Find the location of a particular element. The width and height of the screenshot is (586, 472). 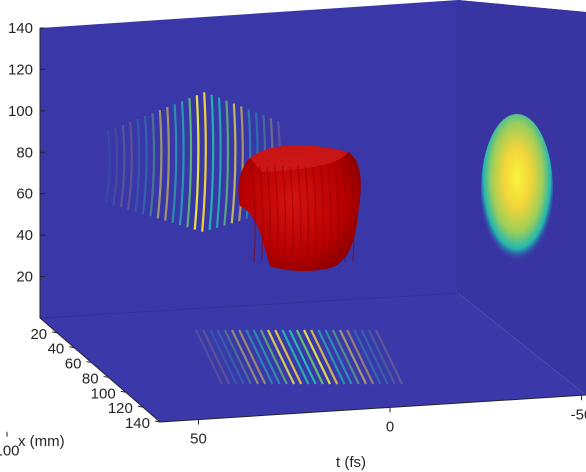

z-axis: 20 40 60 80 100 120 140 is located at coordinates (26, 169).